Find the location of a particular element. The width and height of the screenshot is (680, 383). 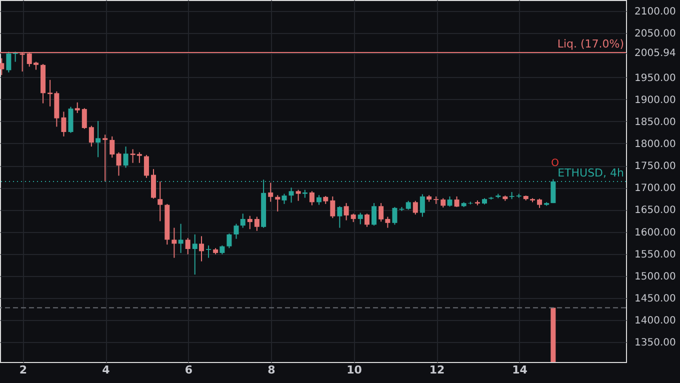

x-tick-label: 14 is located at coordinates (520, 370).